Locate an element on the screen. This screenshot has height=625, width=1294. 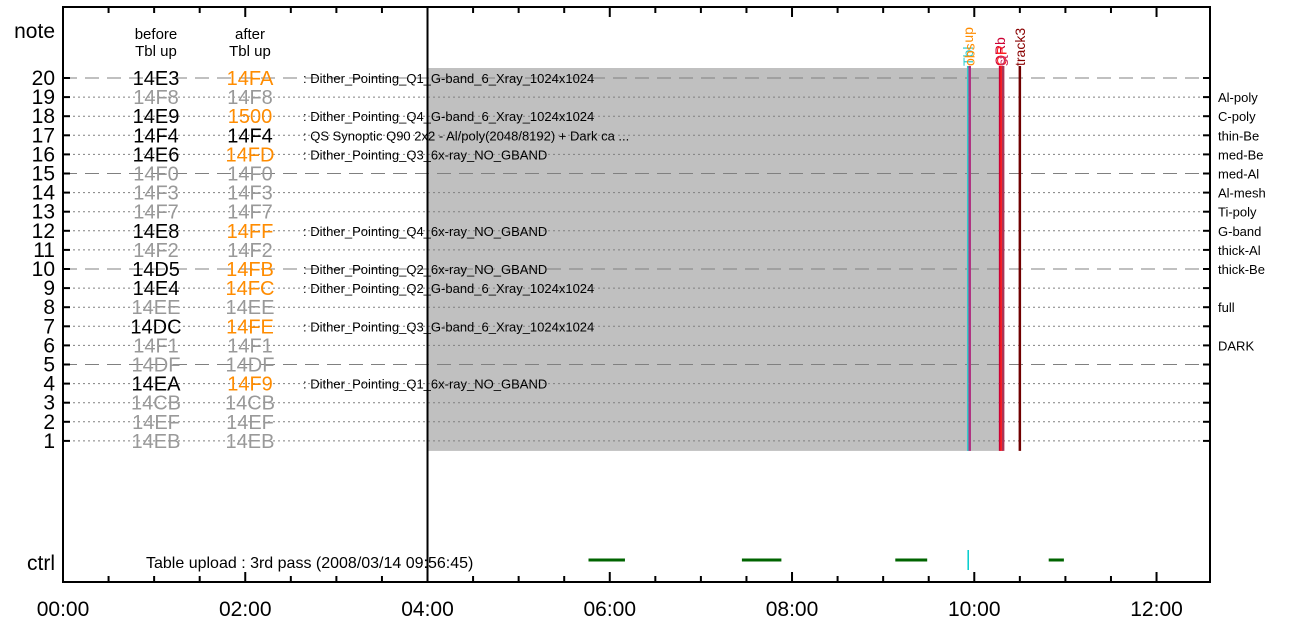
after-code: 14F8 is located at coordinates (250, 98).